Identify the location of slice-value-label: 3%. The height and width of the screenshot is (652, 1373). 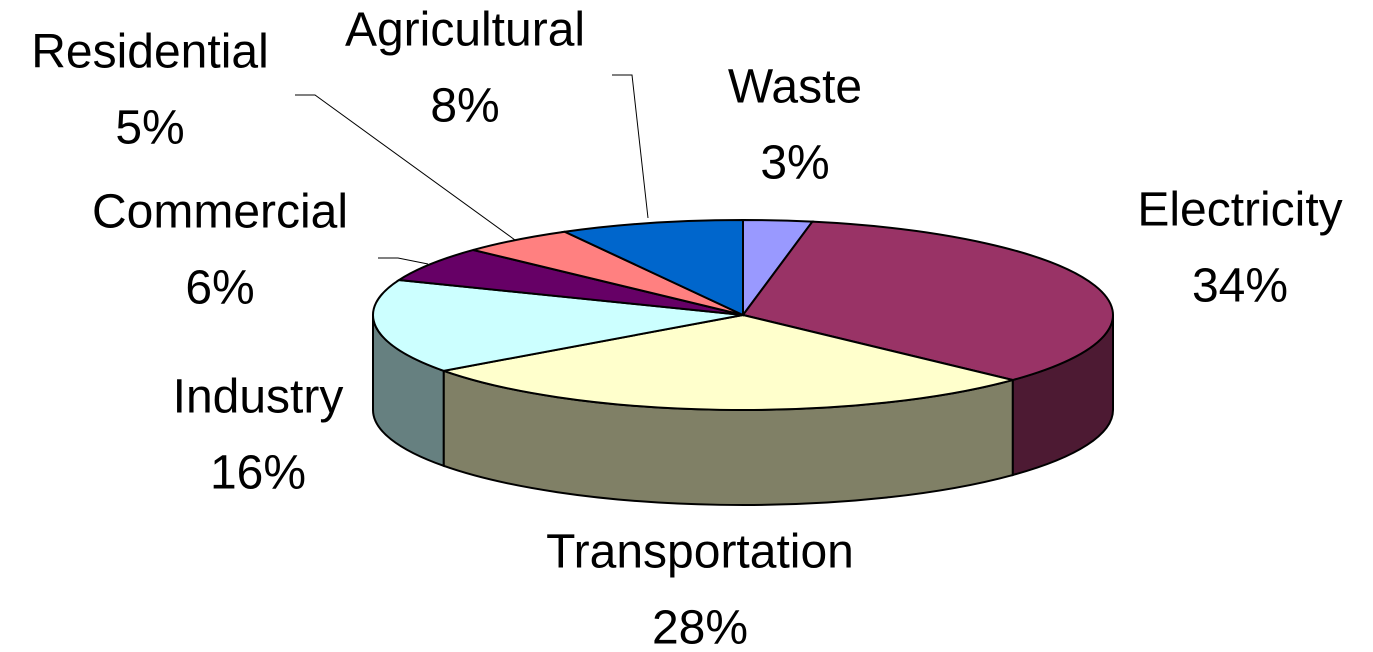
(794, 163).